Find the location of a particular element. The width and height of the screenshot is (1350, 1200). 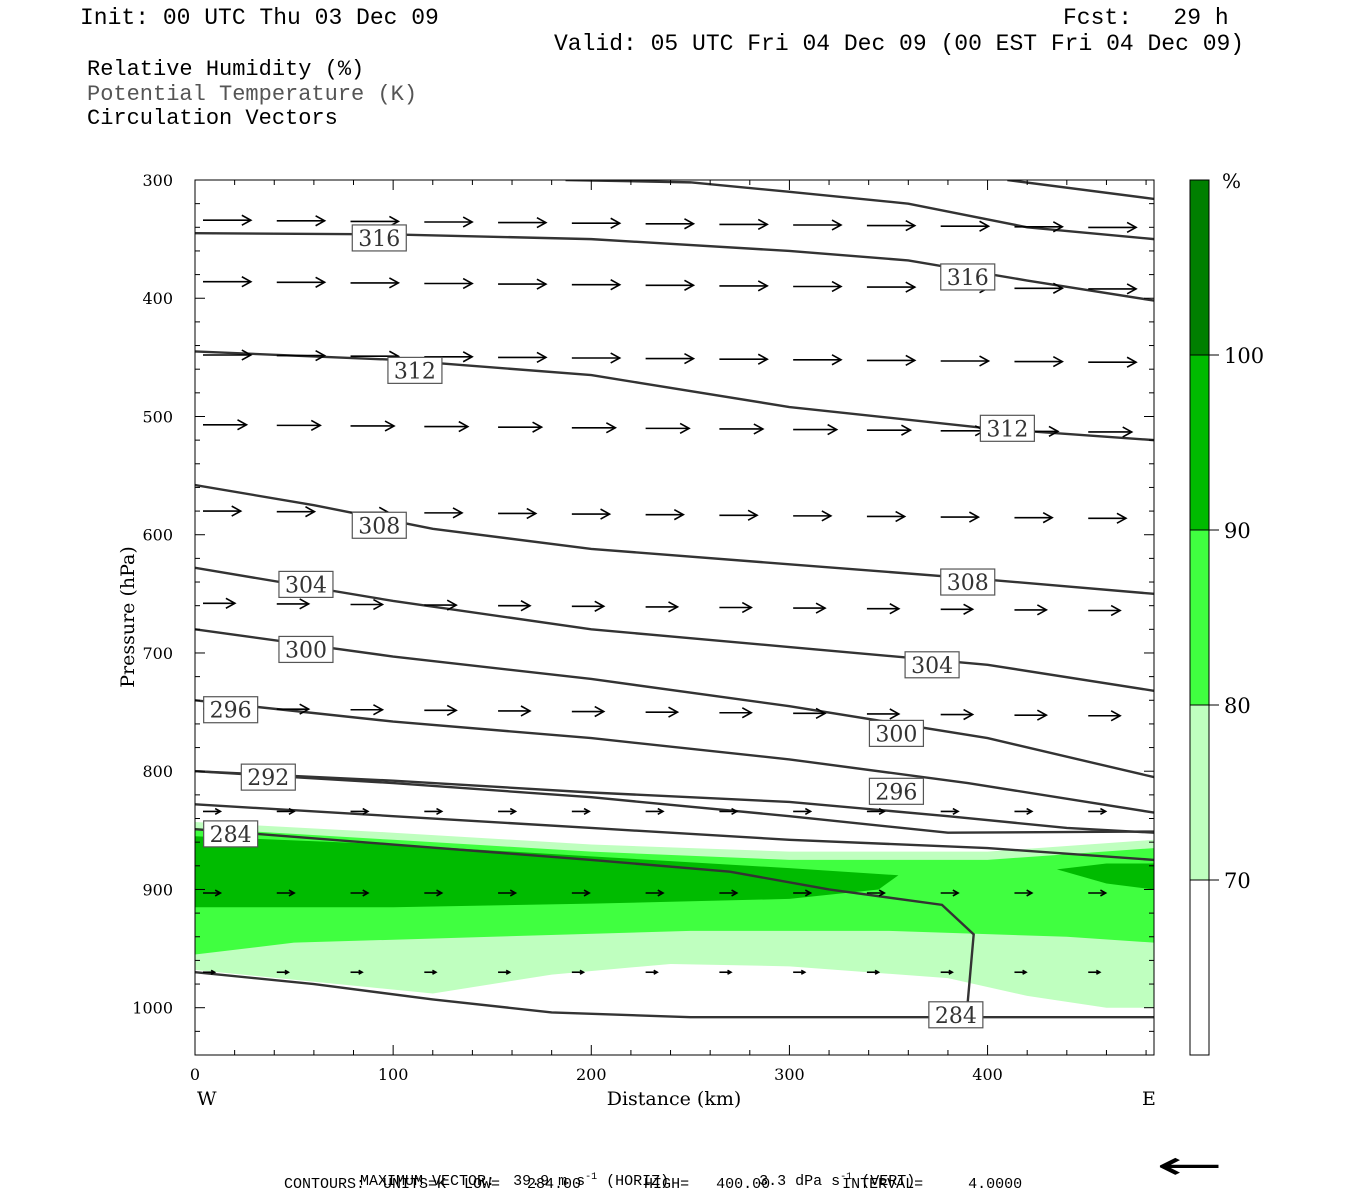

contour-label-text: 296 is located at coordinates (231, 711).